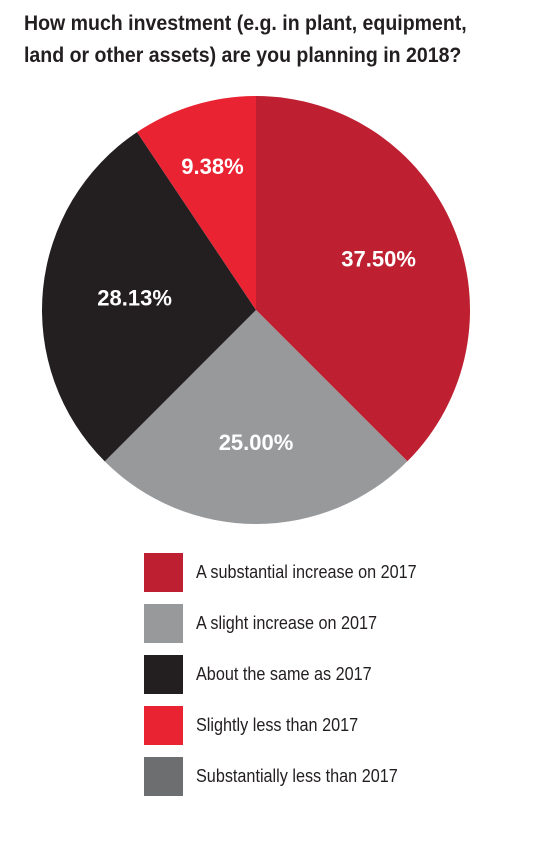 Image resolution: width=549 pixels, height=851 pixels. I want to click on legend-swatch-slight-increase, so click(163, 623).